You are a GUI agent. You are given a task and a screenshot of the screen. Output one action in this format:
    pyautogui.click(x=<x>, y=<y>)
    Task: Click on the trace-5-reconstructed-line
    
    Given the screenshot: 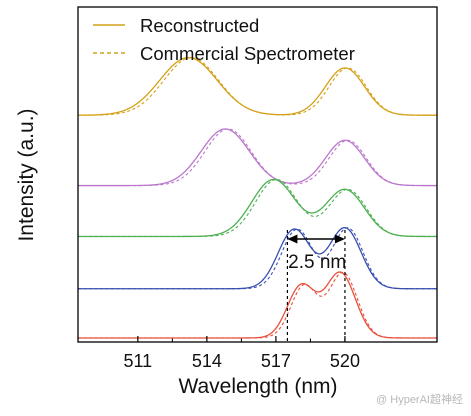 What is the action you would take?
    pyautogui.click(x=257, y=305)
    